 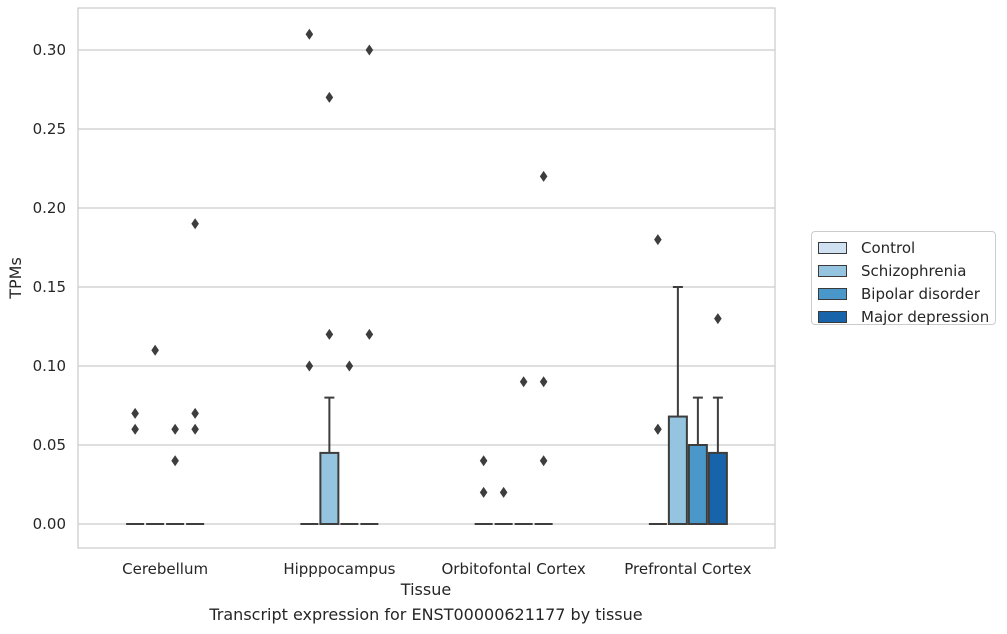 I want to click on y-axis-label: TPMs, so click(x=15, y=278).